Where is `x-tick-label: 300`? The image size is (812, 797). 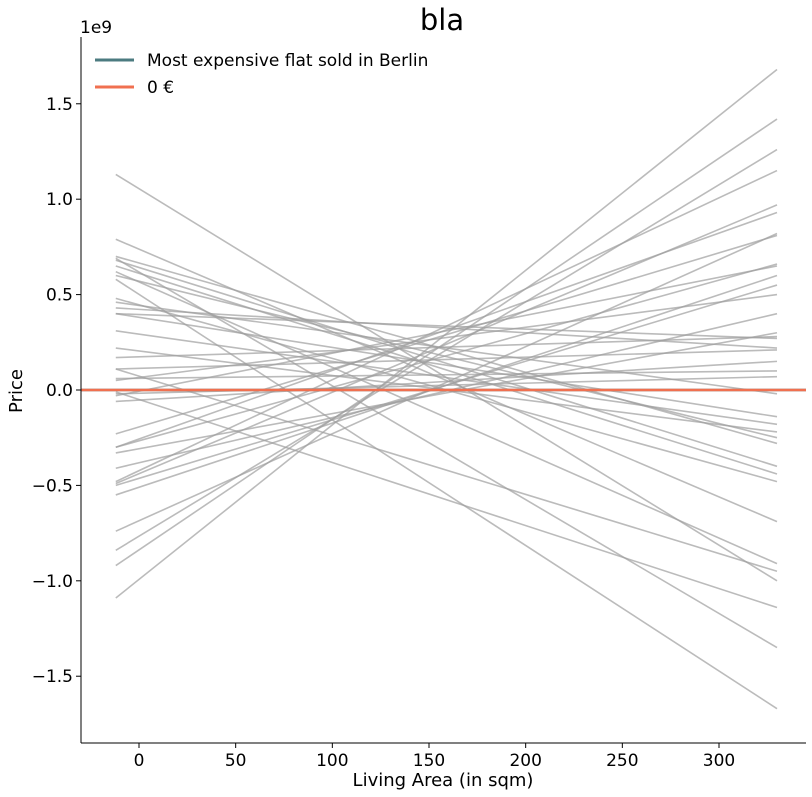 x-tick-label: 300 is located at coordinates (719, 761).